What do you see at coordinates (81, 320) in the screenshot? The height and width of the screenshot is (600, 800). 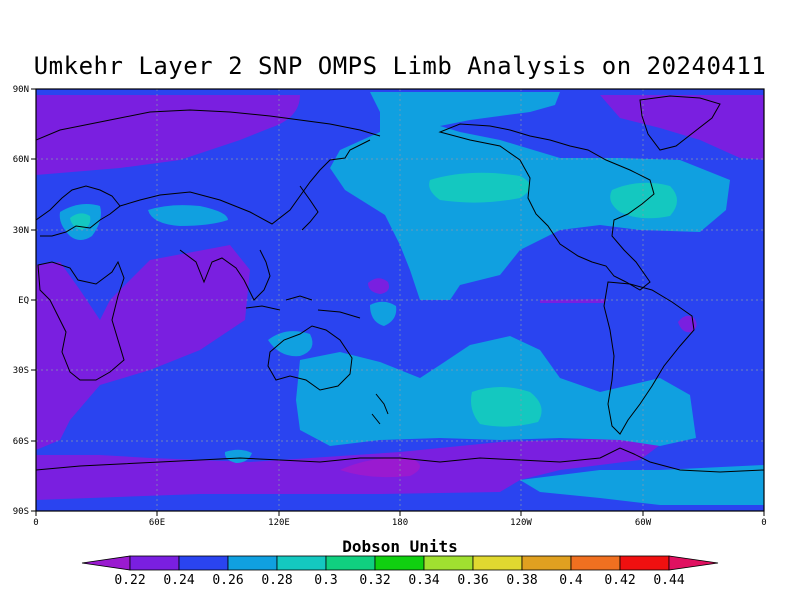 I see `coastline-africa` at bounding box center [81, 320].